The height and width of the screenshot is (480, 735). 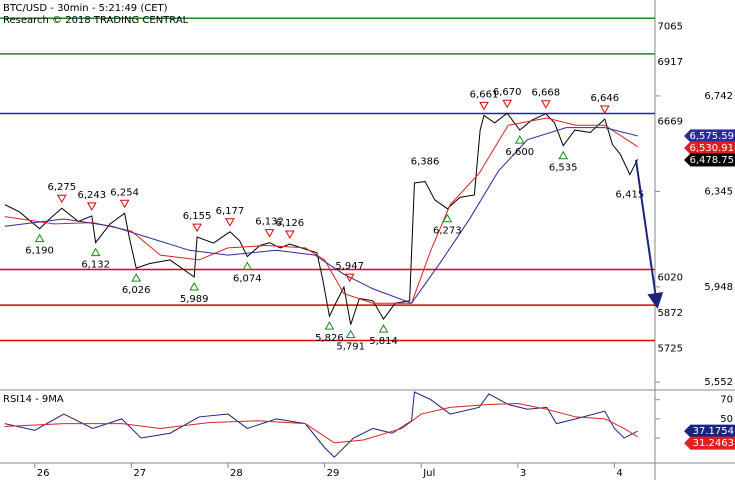 I want to click on pivot-label: 6,074, so click(x=247, y=279).